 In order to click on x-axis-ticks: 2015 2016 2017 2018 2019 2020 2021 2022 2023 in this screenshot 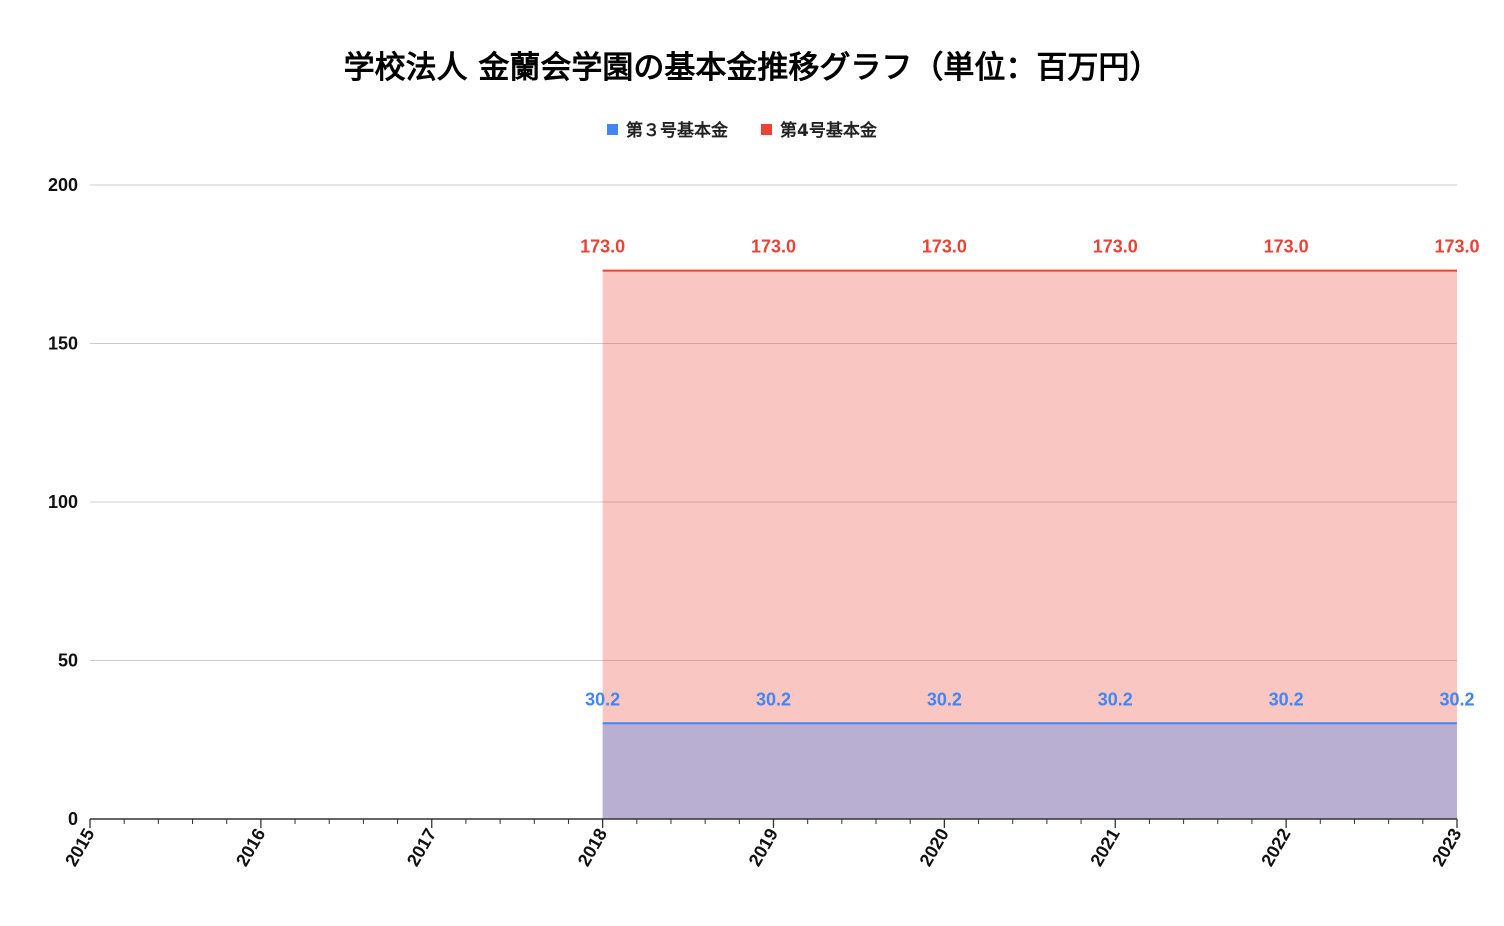, I will do `click(763, 847)`.